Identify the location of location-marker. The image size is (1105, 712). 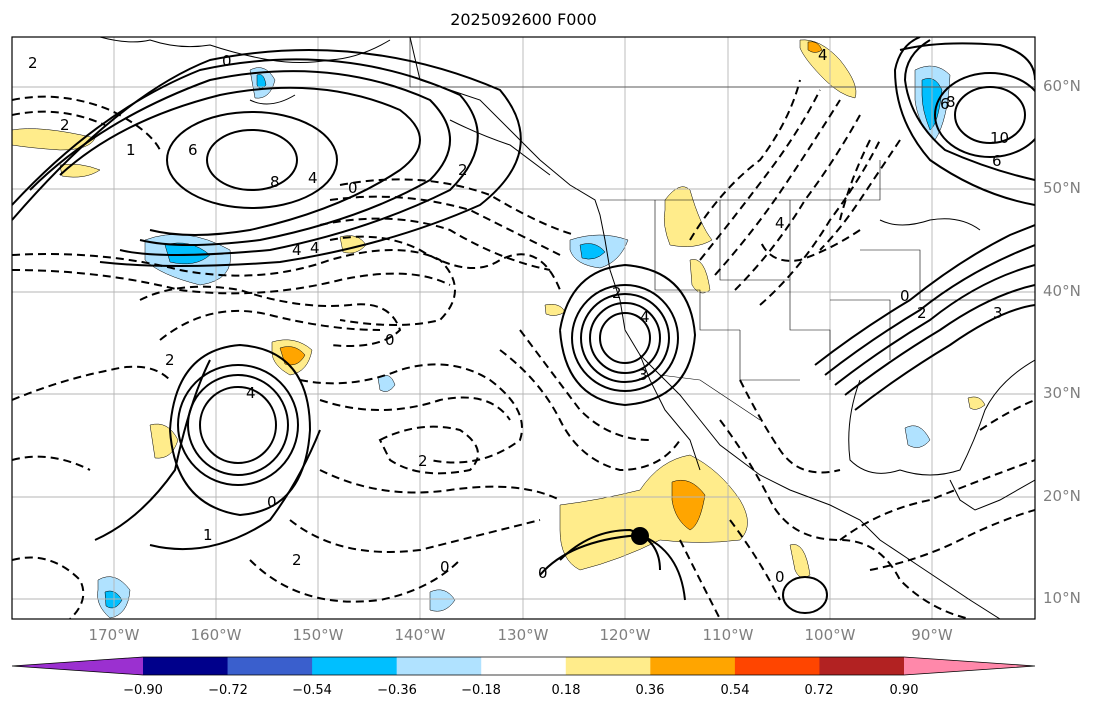
(640, 536).